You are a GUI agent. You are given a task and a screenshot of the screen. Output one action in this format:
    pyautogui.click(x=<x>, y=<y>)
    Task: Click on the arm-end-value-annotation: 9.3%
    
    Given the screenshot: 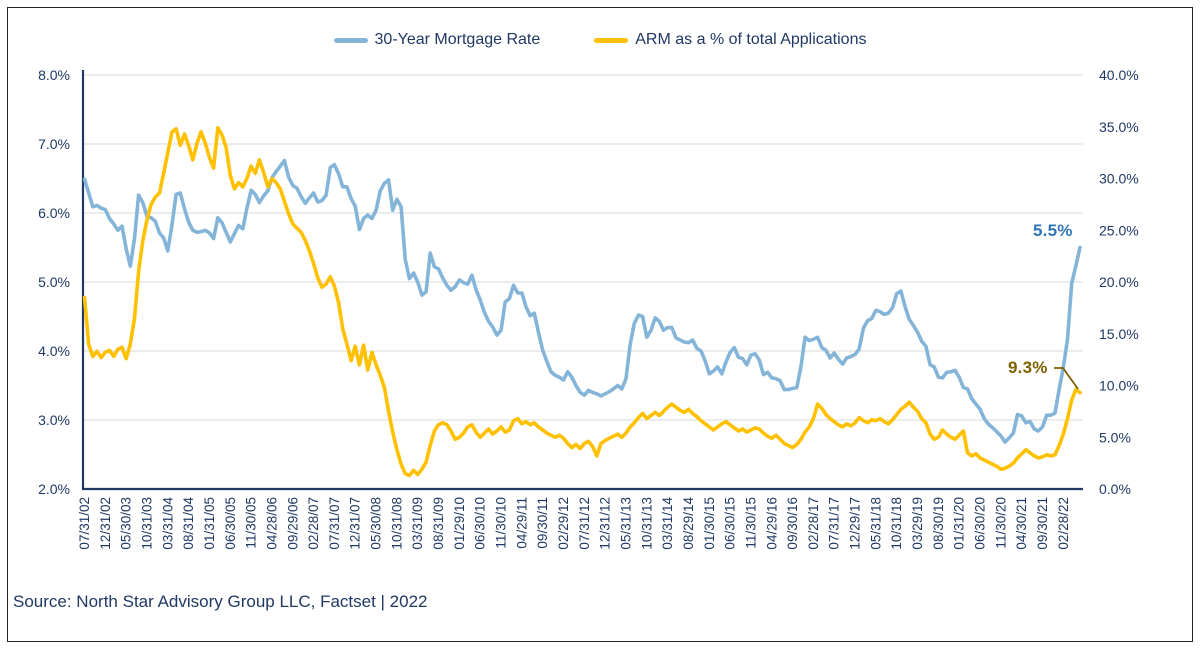 What is the action you would take?
    pyautogui.click(x=1028, y=367)
    